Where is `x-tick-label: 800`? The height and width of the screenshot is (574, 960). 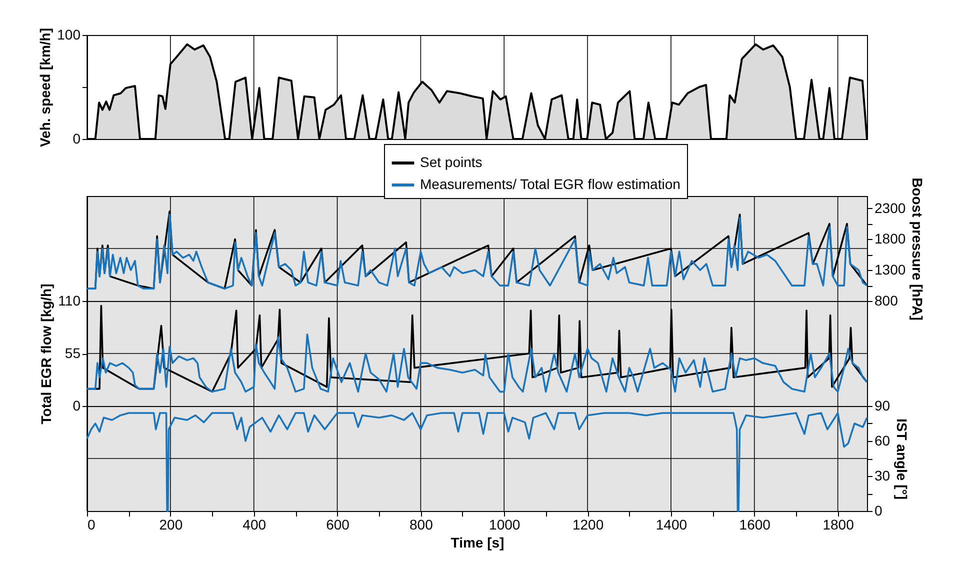 x-tick-label: 800 is located at coordinates (422, 524).